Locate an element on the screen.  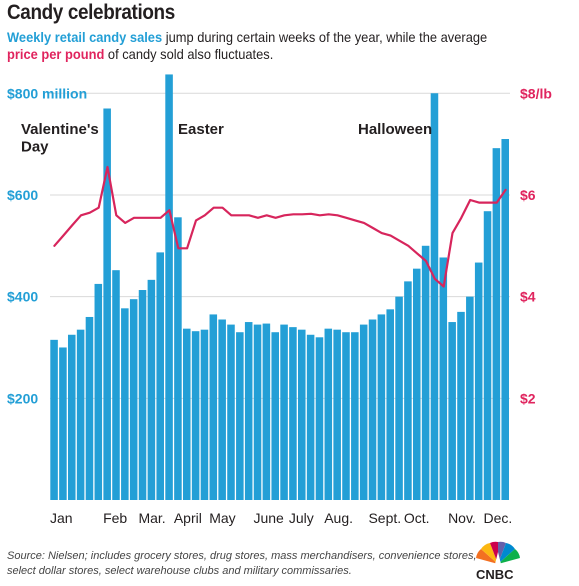
x-axis-month-label: Nov. is located at coordinates (462, 518).